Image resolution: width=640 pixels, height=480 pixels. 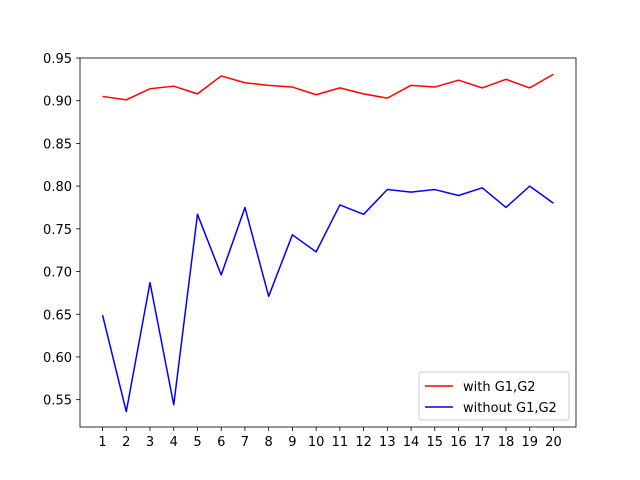 I want to click on x-tick-label: 11, so click(x=340, y=442).